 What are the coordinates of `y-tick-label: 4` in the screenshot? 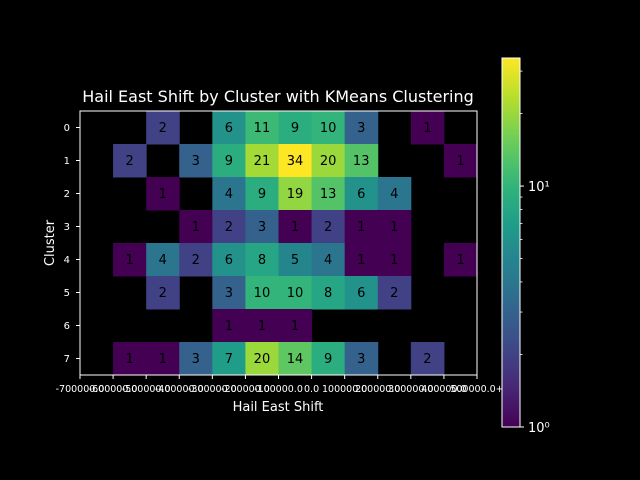 It's located at (67, 260).